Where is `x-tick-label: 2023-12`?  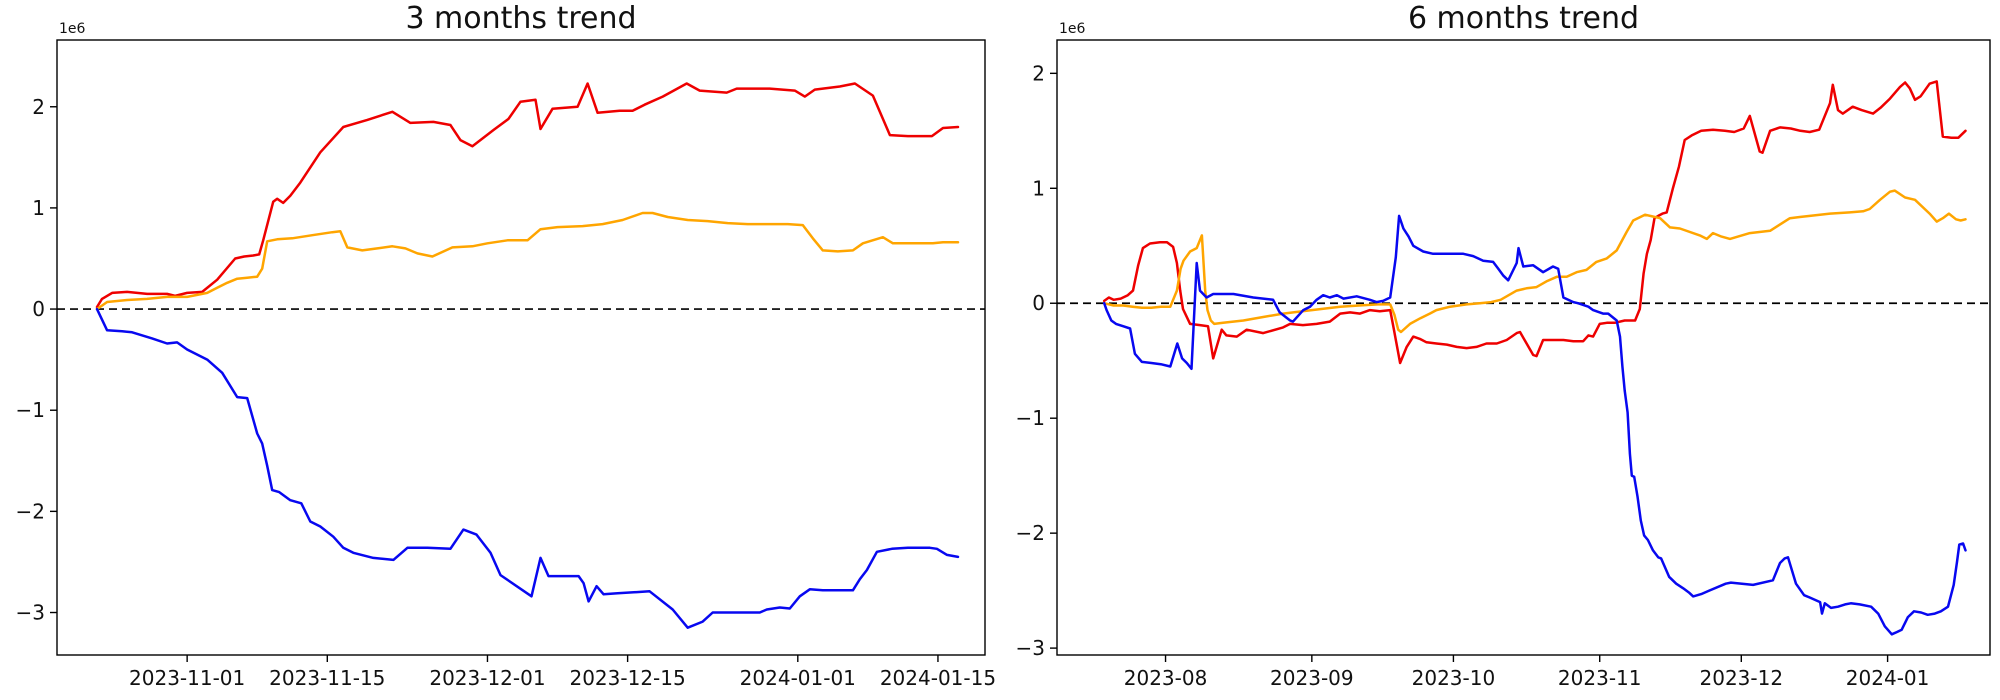
x-tick-label: 2023-12 is located at coordinates (1742, 678).